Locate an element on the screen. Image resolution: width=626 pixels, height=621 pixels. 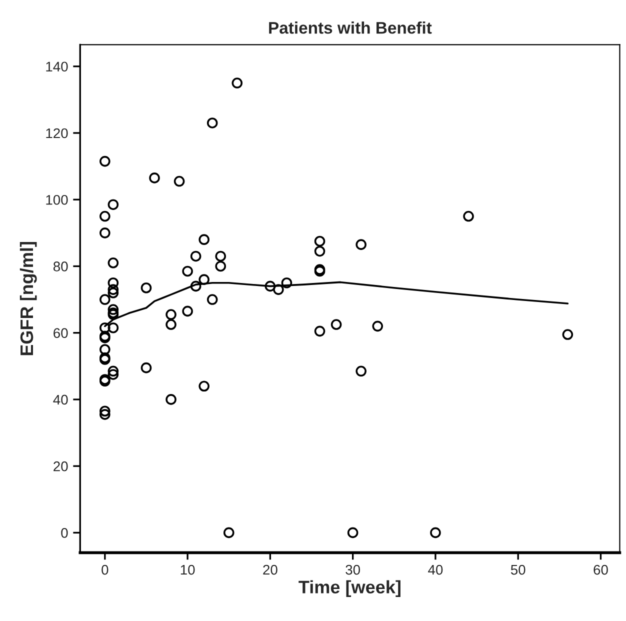
y-tick-label: 20 is located at coordinates (61, 466).